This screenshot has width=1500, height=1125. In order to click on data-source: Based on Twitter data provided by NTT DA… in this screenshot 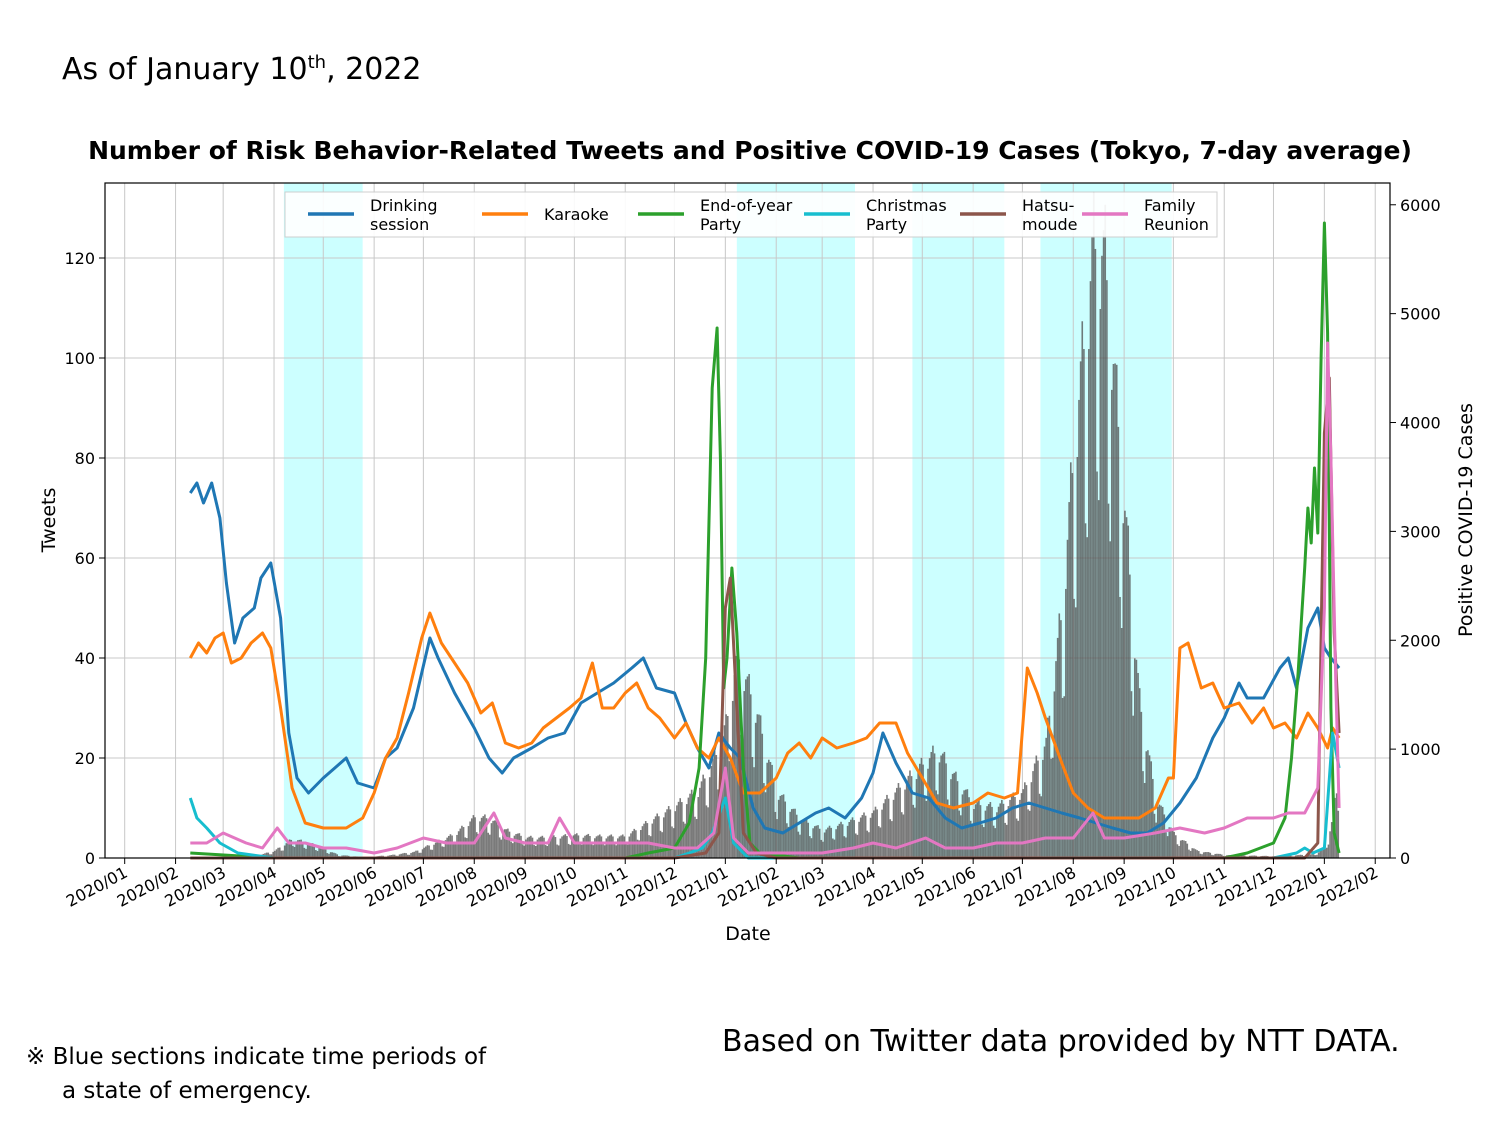, I will do `click(1061, 1041)`.